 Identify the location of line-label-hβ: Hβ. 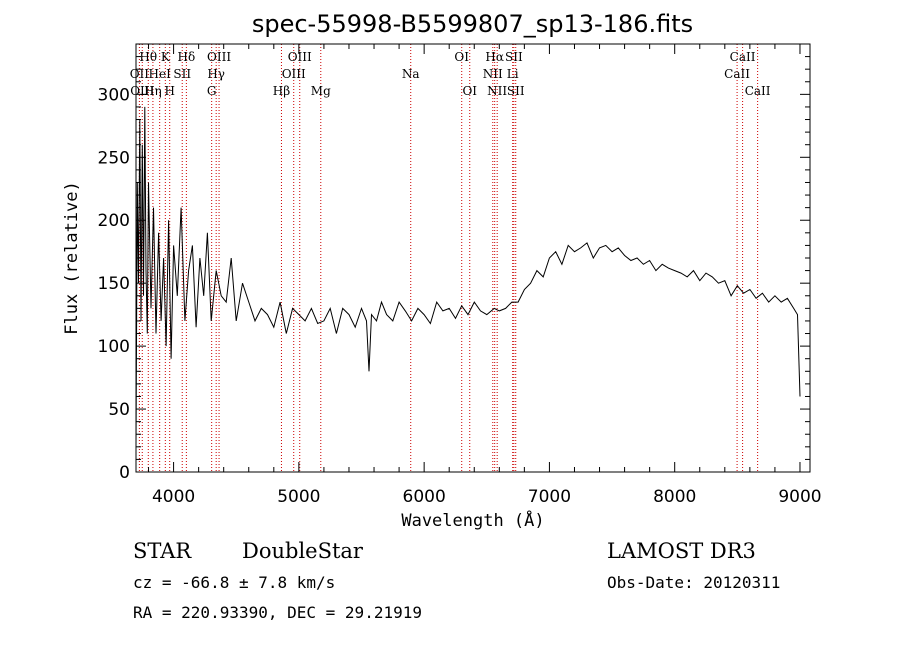
(281, 91).